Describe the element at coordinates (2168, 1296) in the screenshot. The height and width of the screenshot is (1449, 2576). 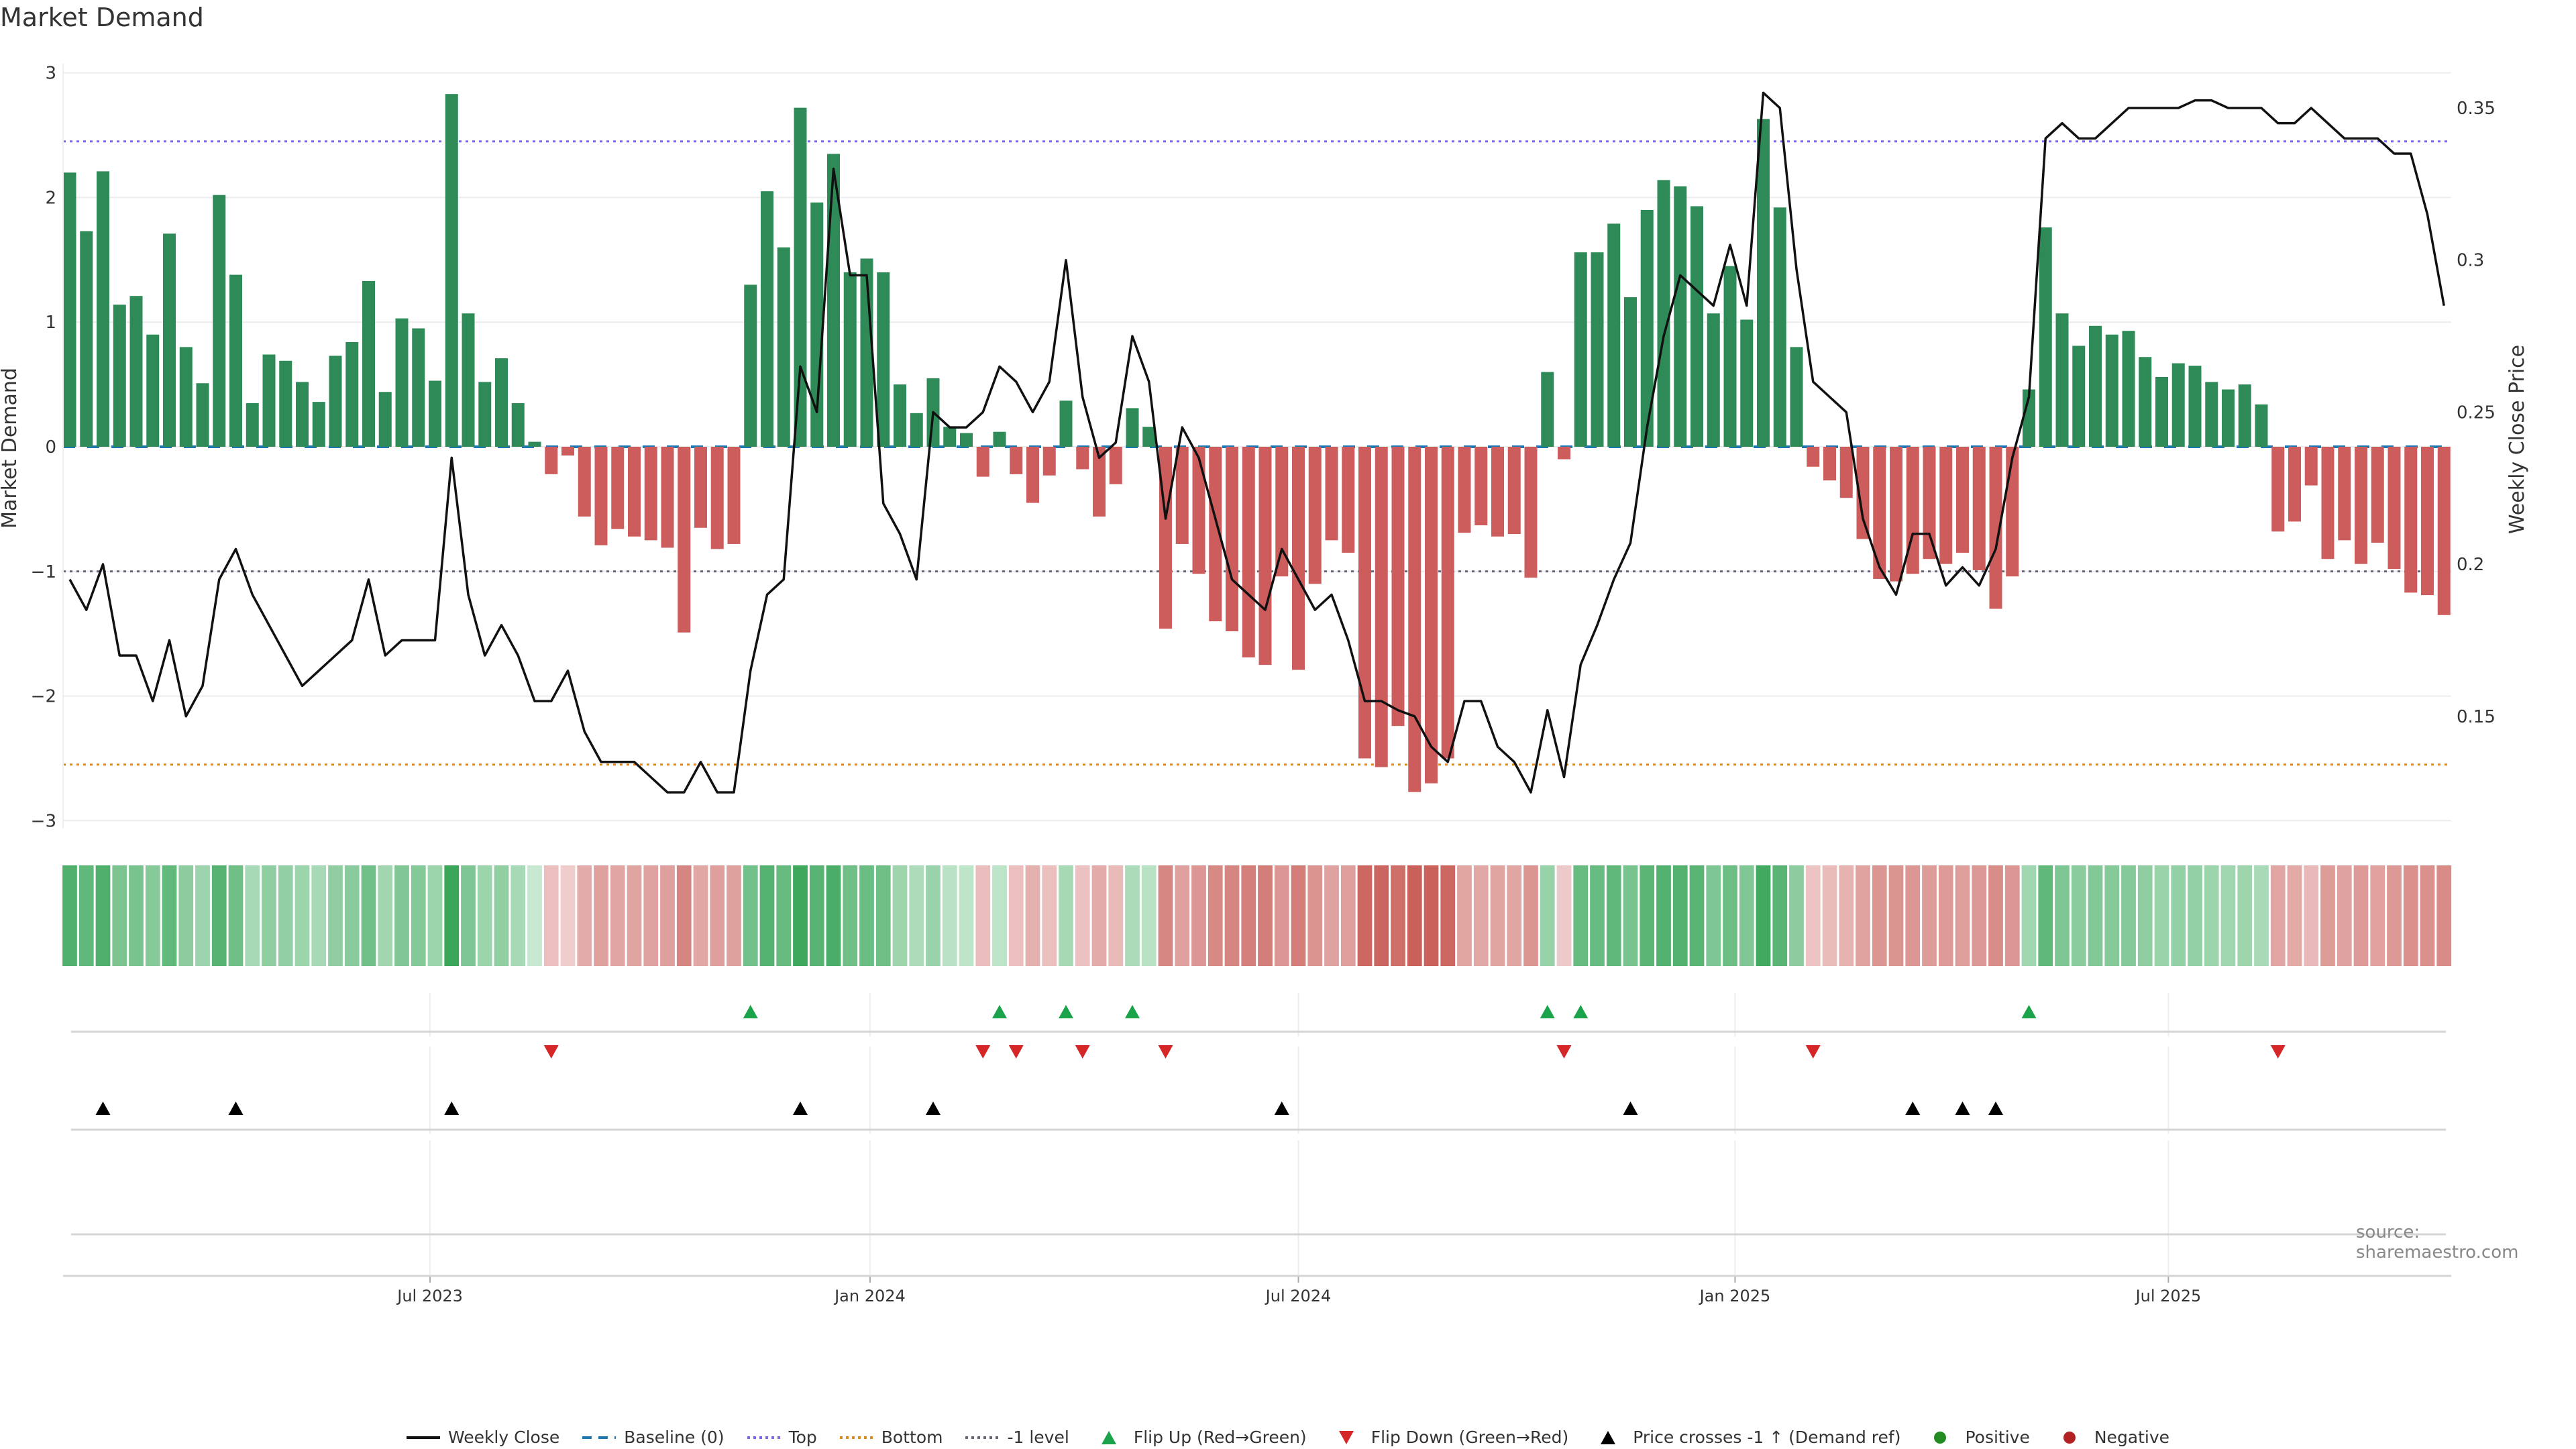
I see `x-tick-label: Jul 2025` at that location.